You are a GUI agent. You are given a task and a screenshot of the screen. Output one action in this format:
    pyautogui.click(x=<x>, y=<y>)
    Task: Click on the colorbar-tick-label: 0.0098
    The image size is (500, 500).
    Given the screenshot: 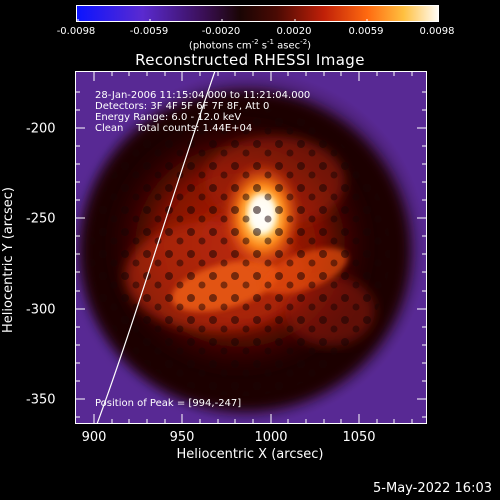 What is the action you would take?
    pyautogui.click(x=437, y=31)
    